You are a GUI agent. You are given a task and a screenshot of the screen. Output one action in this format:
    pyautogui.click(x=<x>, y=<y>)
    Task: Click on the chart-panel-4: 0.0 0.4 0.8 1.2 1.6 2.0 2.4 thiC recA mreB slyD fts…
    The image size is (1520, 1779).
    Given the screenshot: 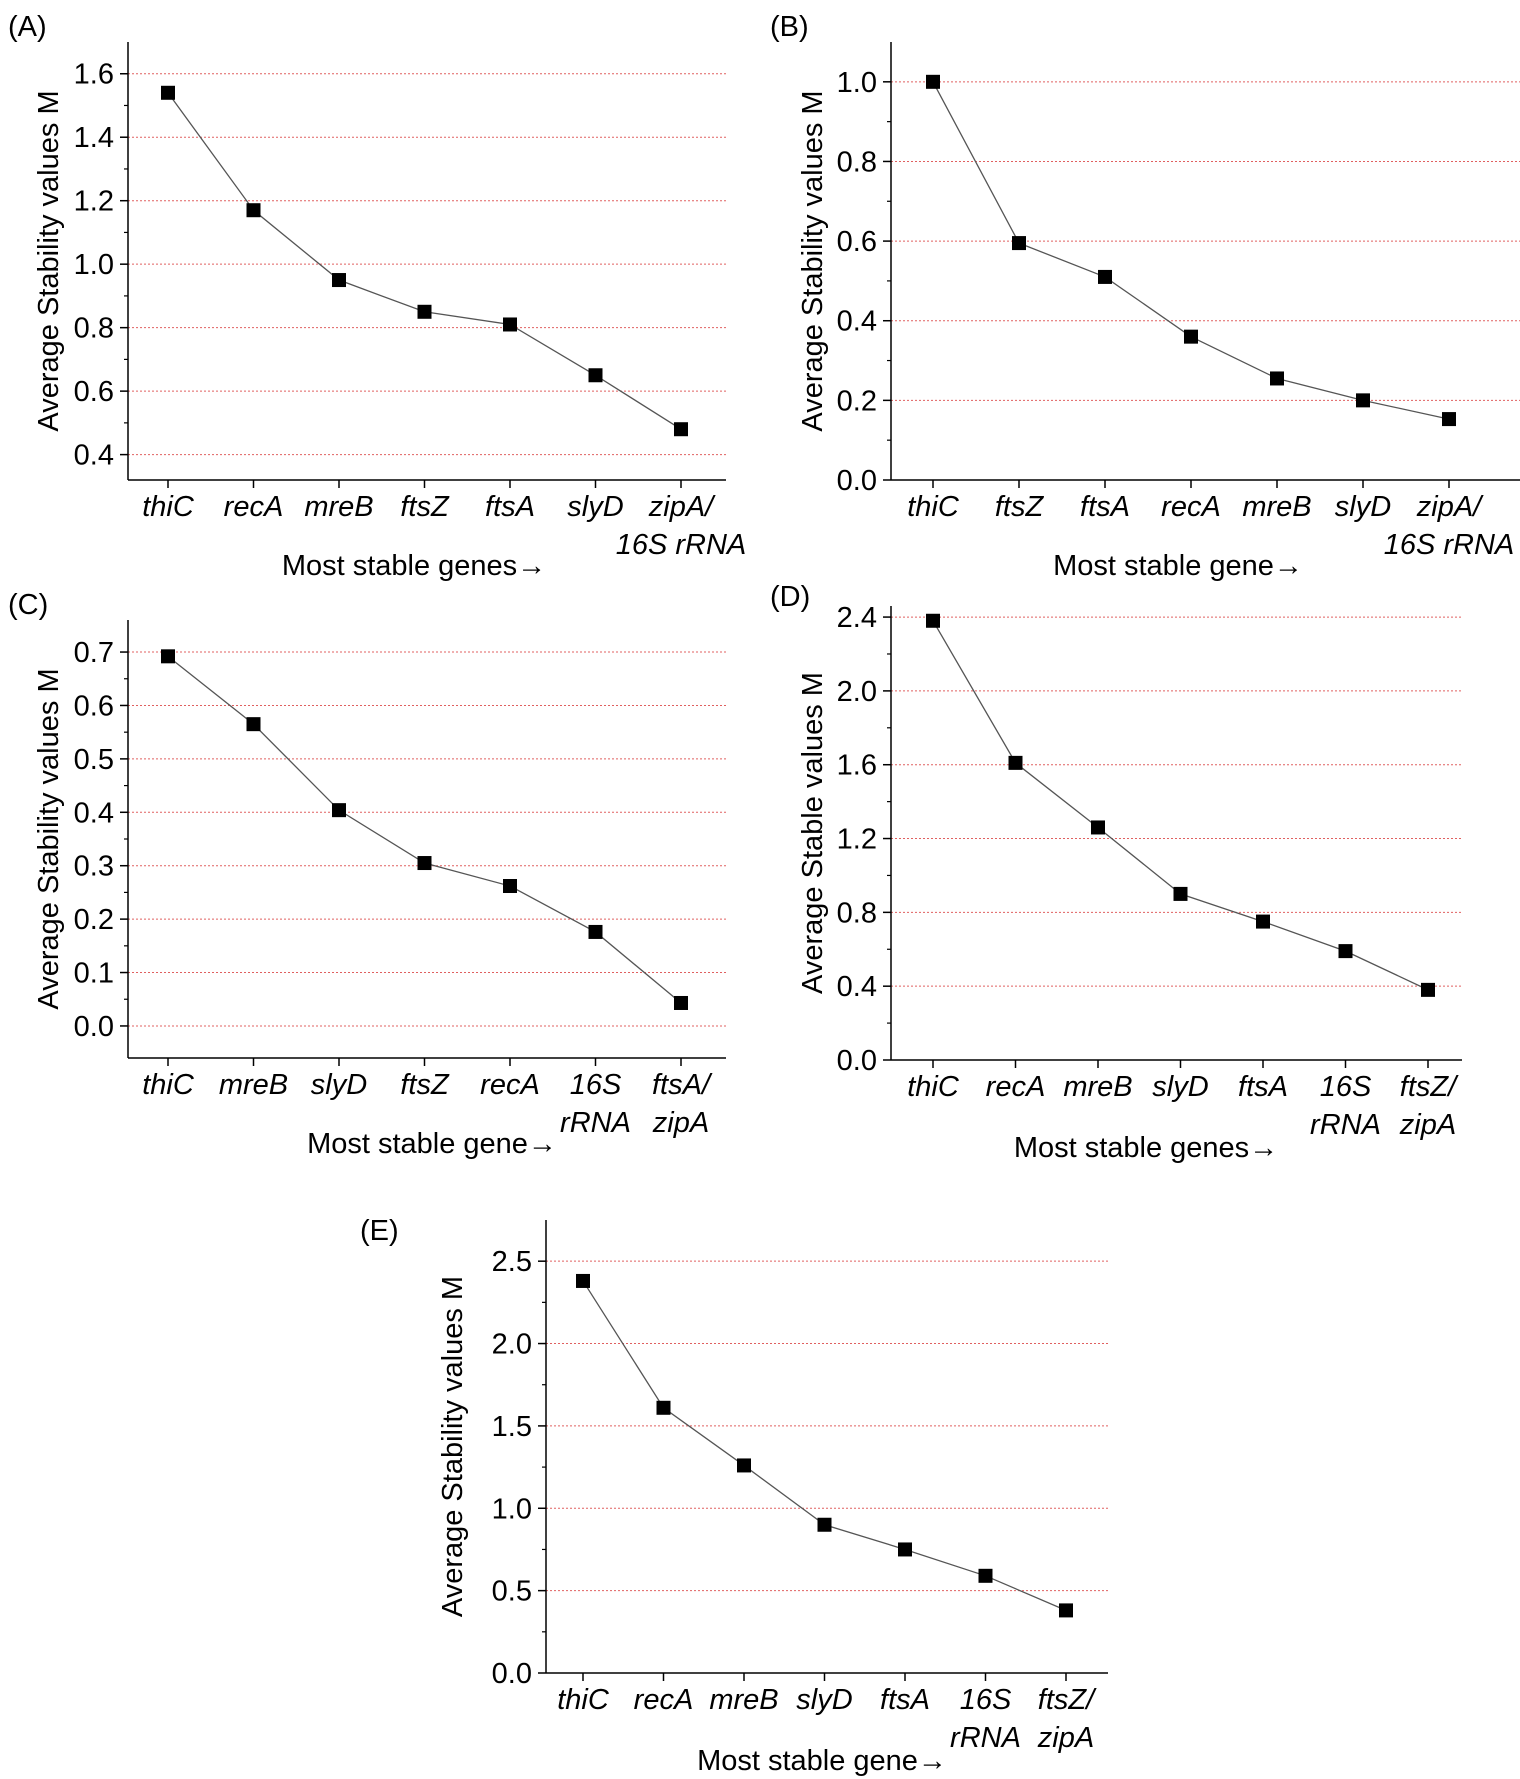 What is the action you would take?
    pyautogui.click(x=1116, y=872)
    